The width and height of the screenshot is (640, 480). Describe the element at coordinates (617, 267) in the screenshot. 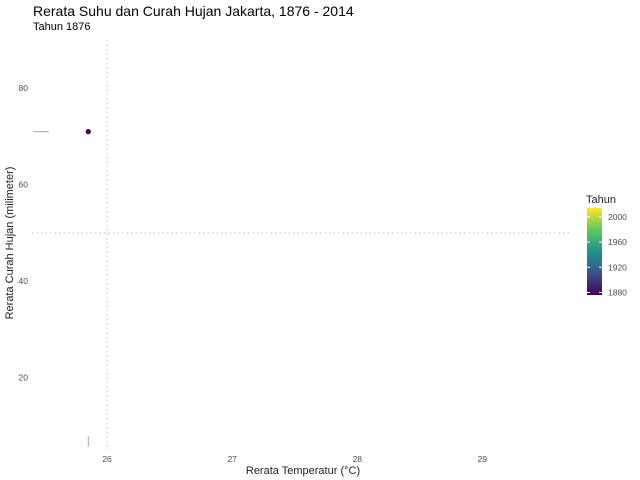

I see `legend-label: 1920` at that location.